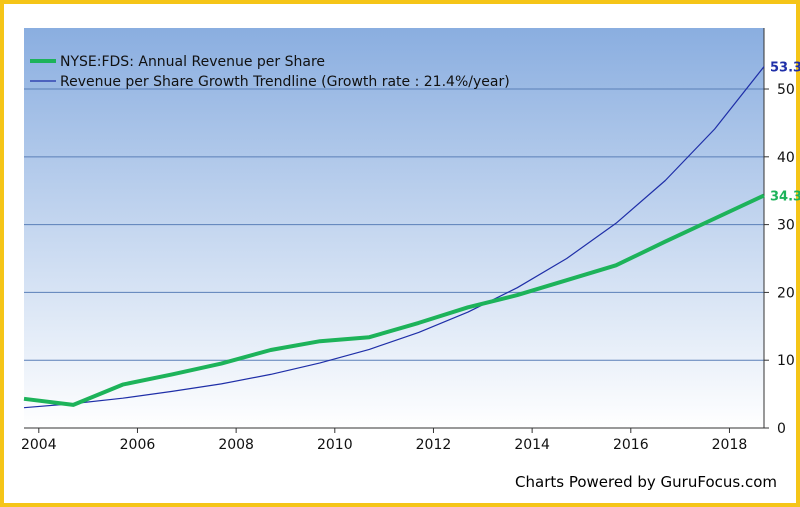  Describe the element at coordinates (646, 482) in the screenshot. I see `credit-text: Charts Powered by GuruFocus.com` at that location.